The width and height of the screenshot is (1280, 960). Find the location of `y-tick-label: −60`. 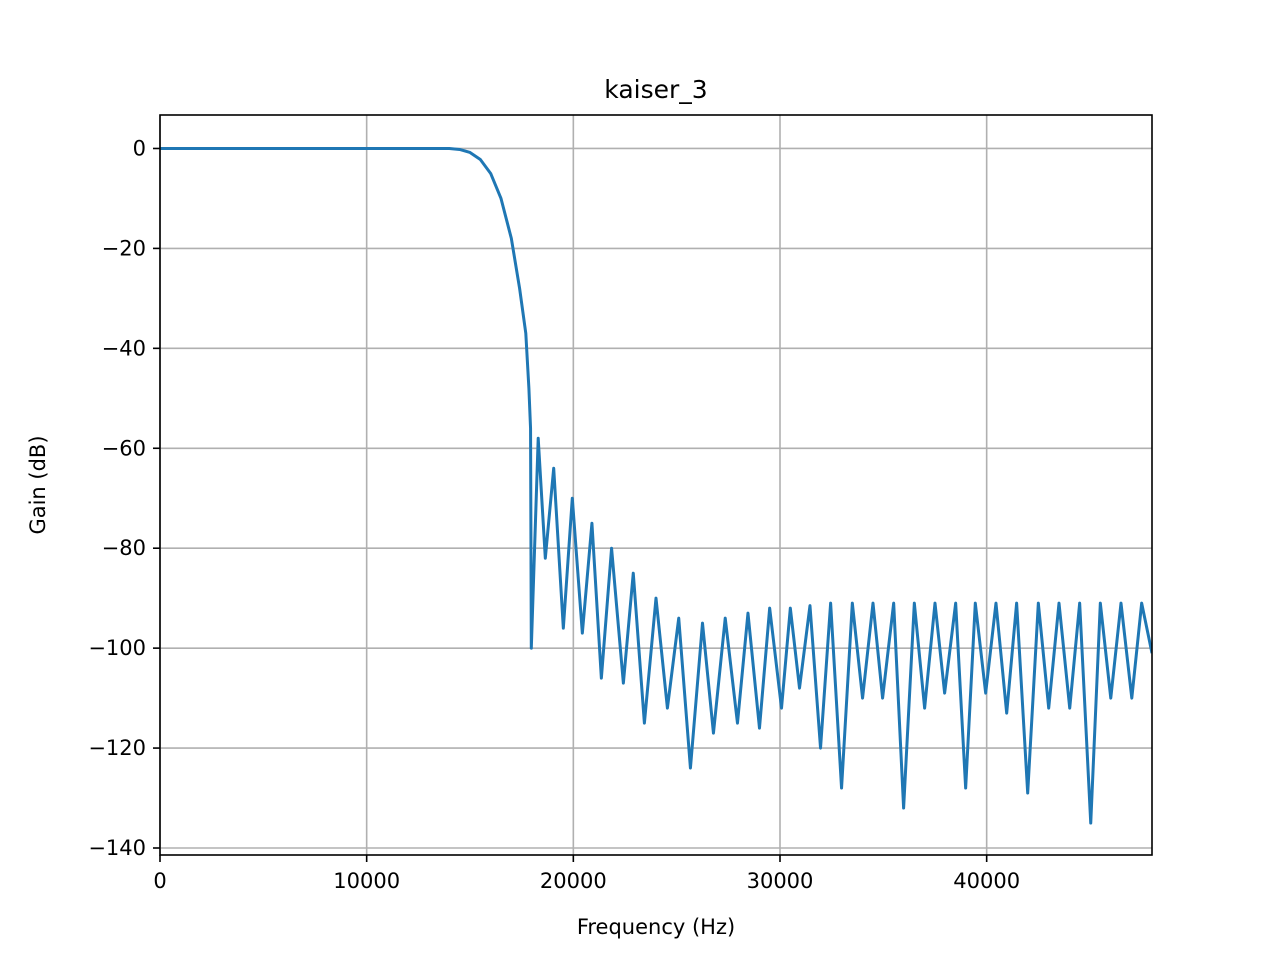

y-tick-label: −60 is located at coordinates (124, 448).